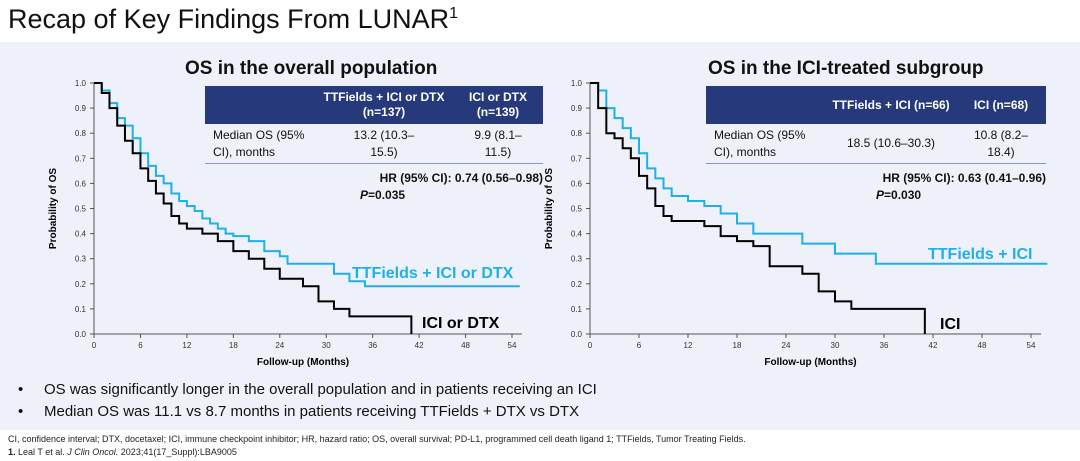  What do you see at coordinates (384, 104) in the screenshot?
I see `col-header: TTFields + ICI or DTX (n=137)` at bounding box center [384, 104].